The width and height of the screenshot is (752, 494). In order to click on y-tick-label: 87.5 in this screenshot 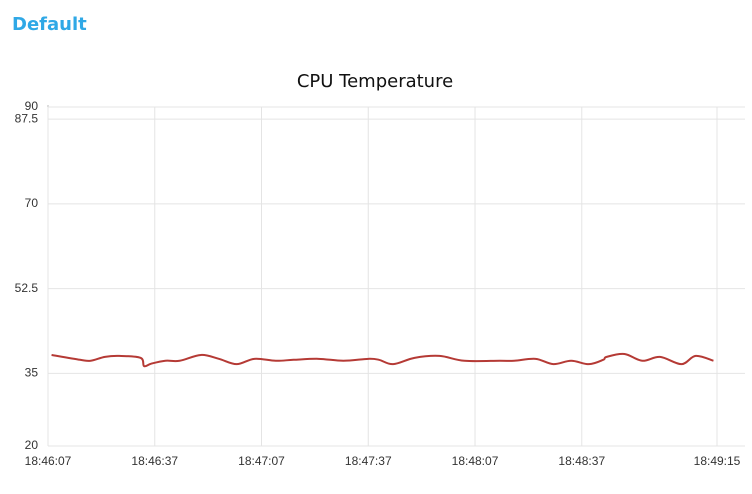, I will do `click(27, 118)`.